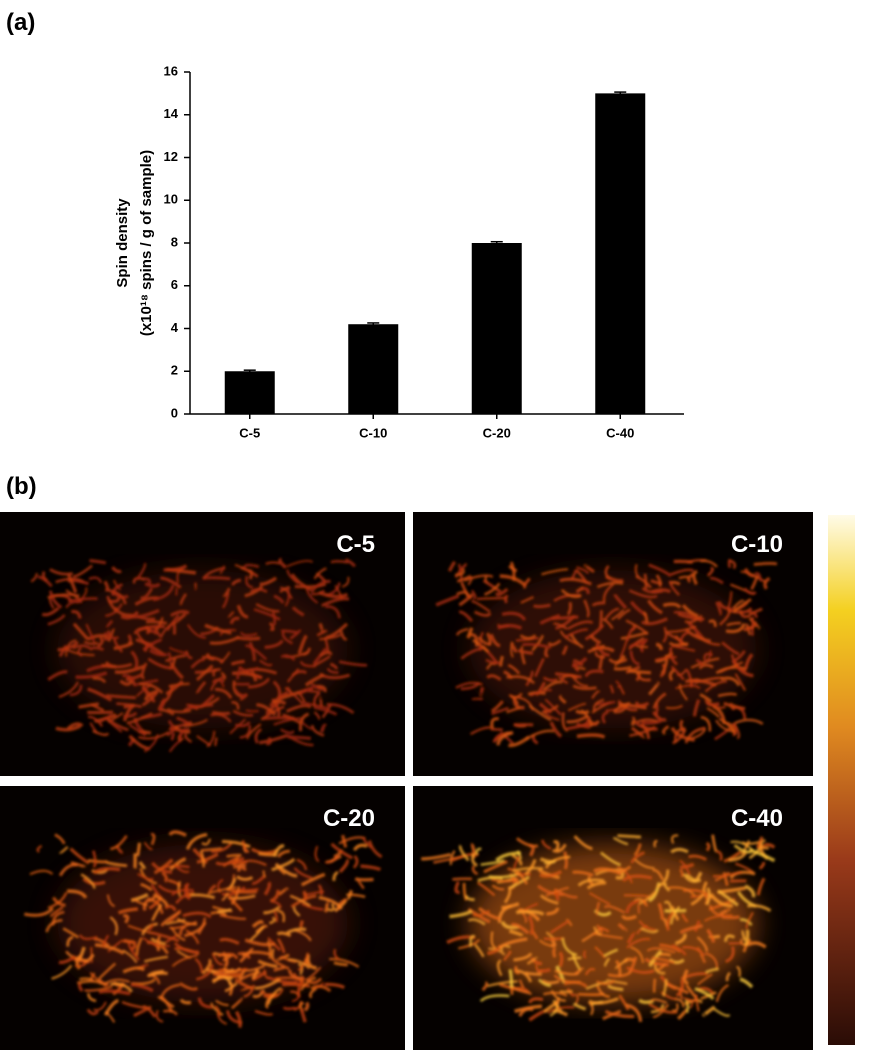 Image resolution: width=884 pixels, height=1050 pixels. What do you see at coordinates (620, 253) in the screenshot?
I see `bar` at bounding box center [620, 253].